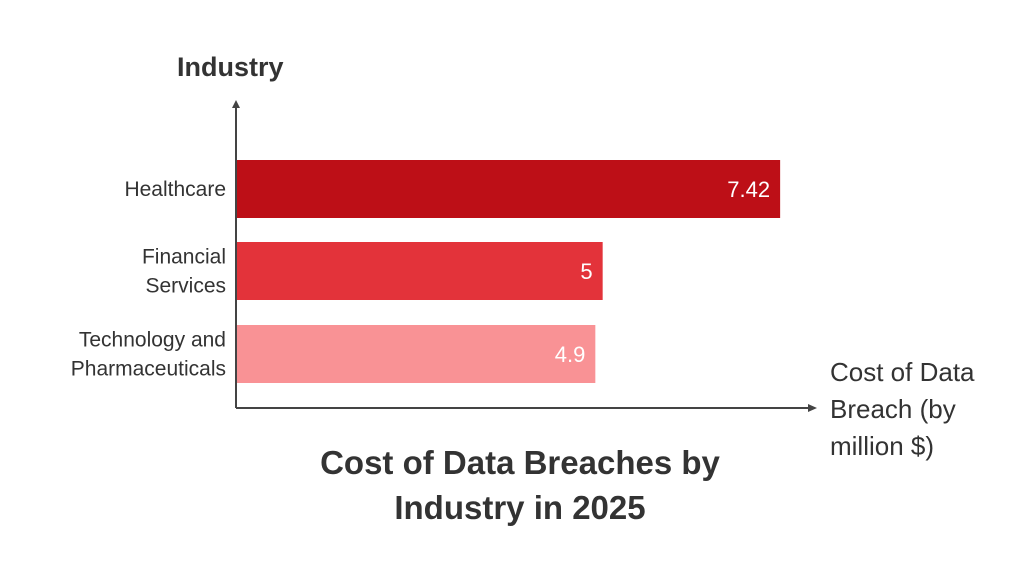  Describe the element at coordinates (748, 189) in the screenshot. I see `bar-value-label: 7.42` at that location.